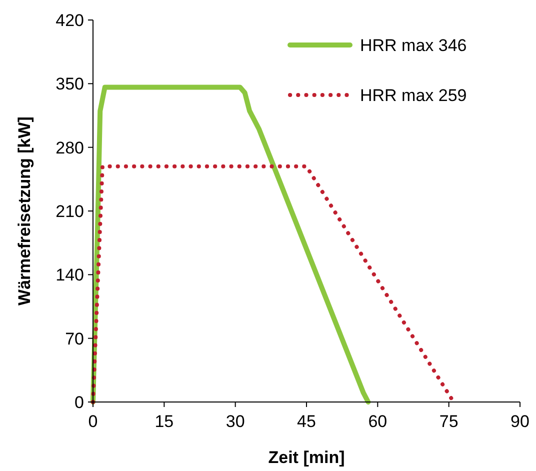 The height and width of the screenshot is (471, 536). Describe the element at coordinates (24, 211) in the screenshot. I see `y-axis-title: Wärmefreisetzung [kW]` at that location.